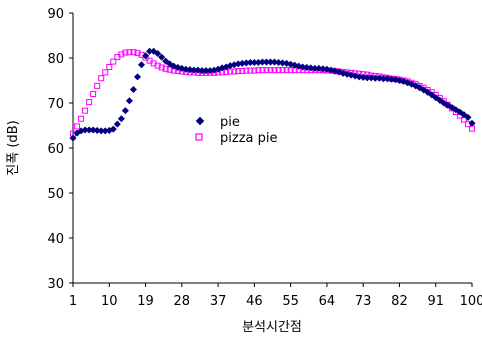 The image size is (482, 342). Describe the element at coordinates (55, 284) in the screenshot. I see `y-tick-label: 30` at that location.